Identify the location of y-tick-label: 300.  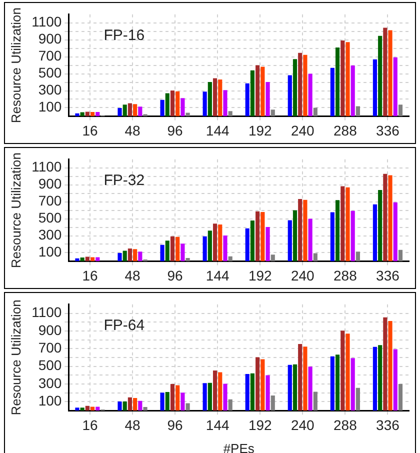
(50, 382).